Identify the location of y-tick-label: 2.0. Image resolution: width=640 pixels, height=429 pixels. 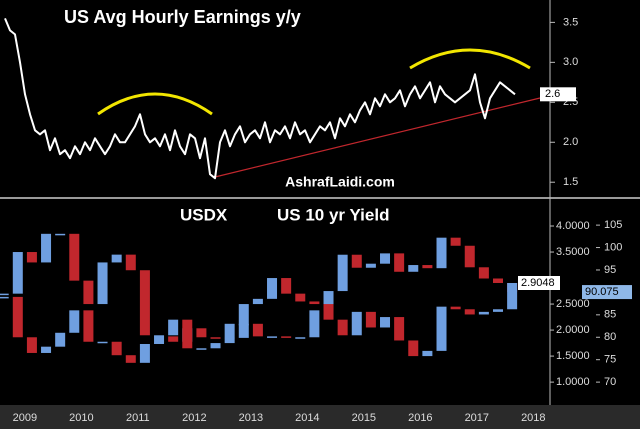
(570, 142).